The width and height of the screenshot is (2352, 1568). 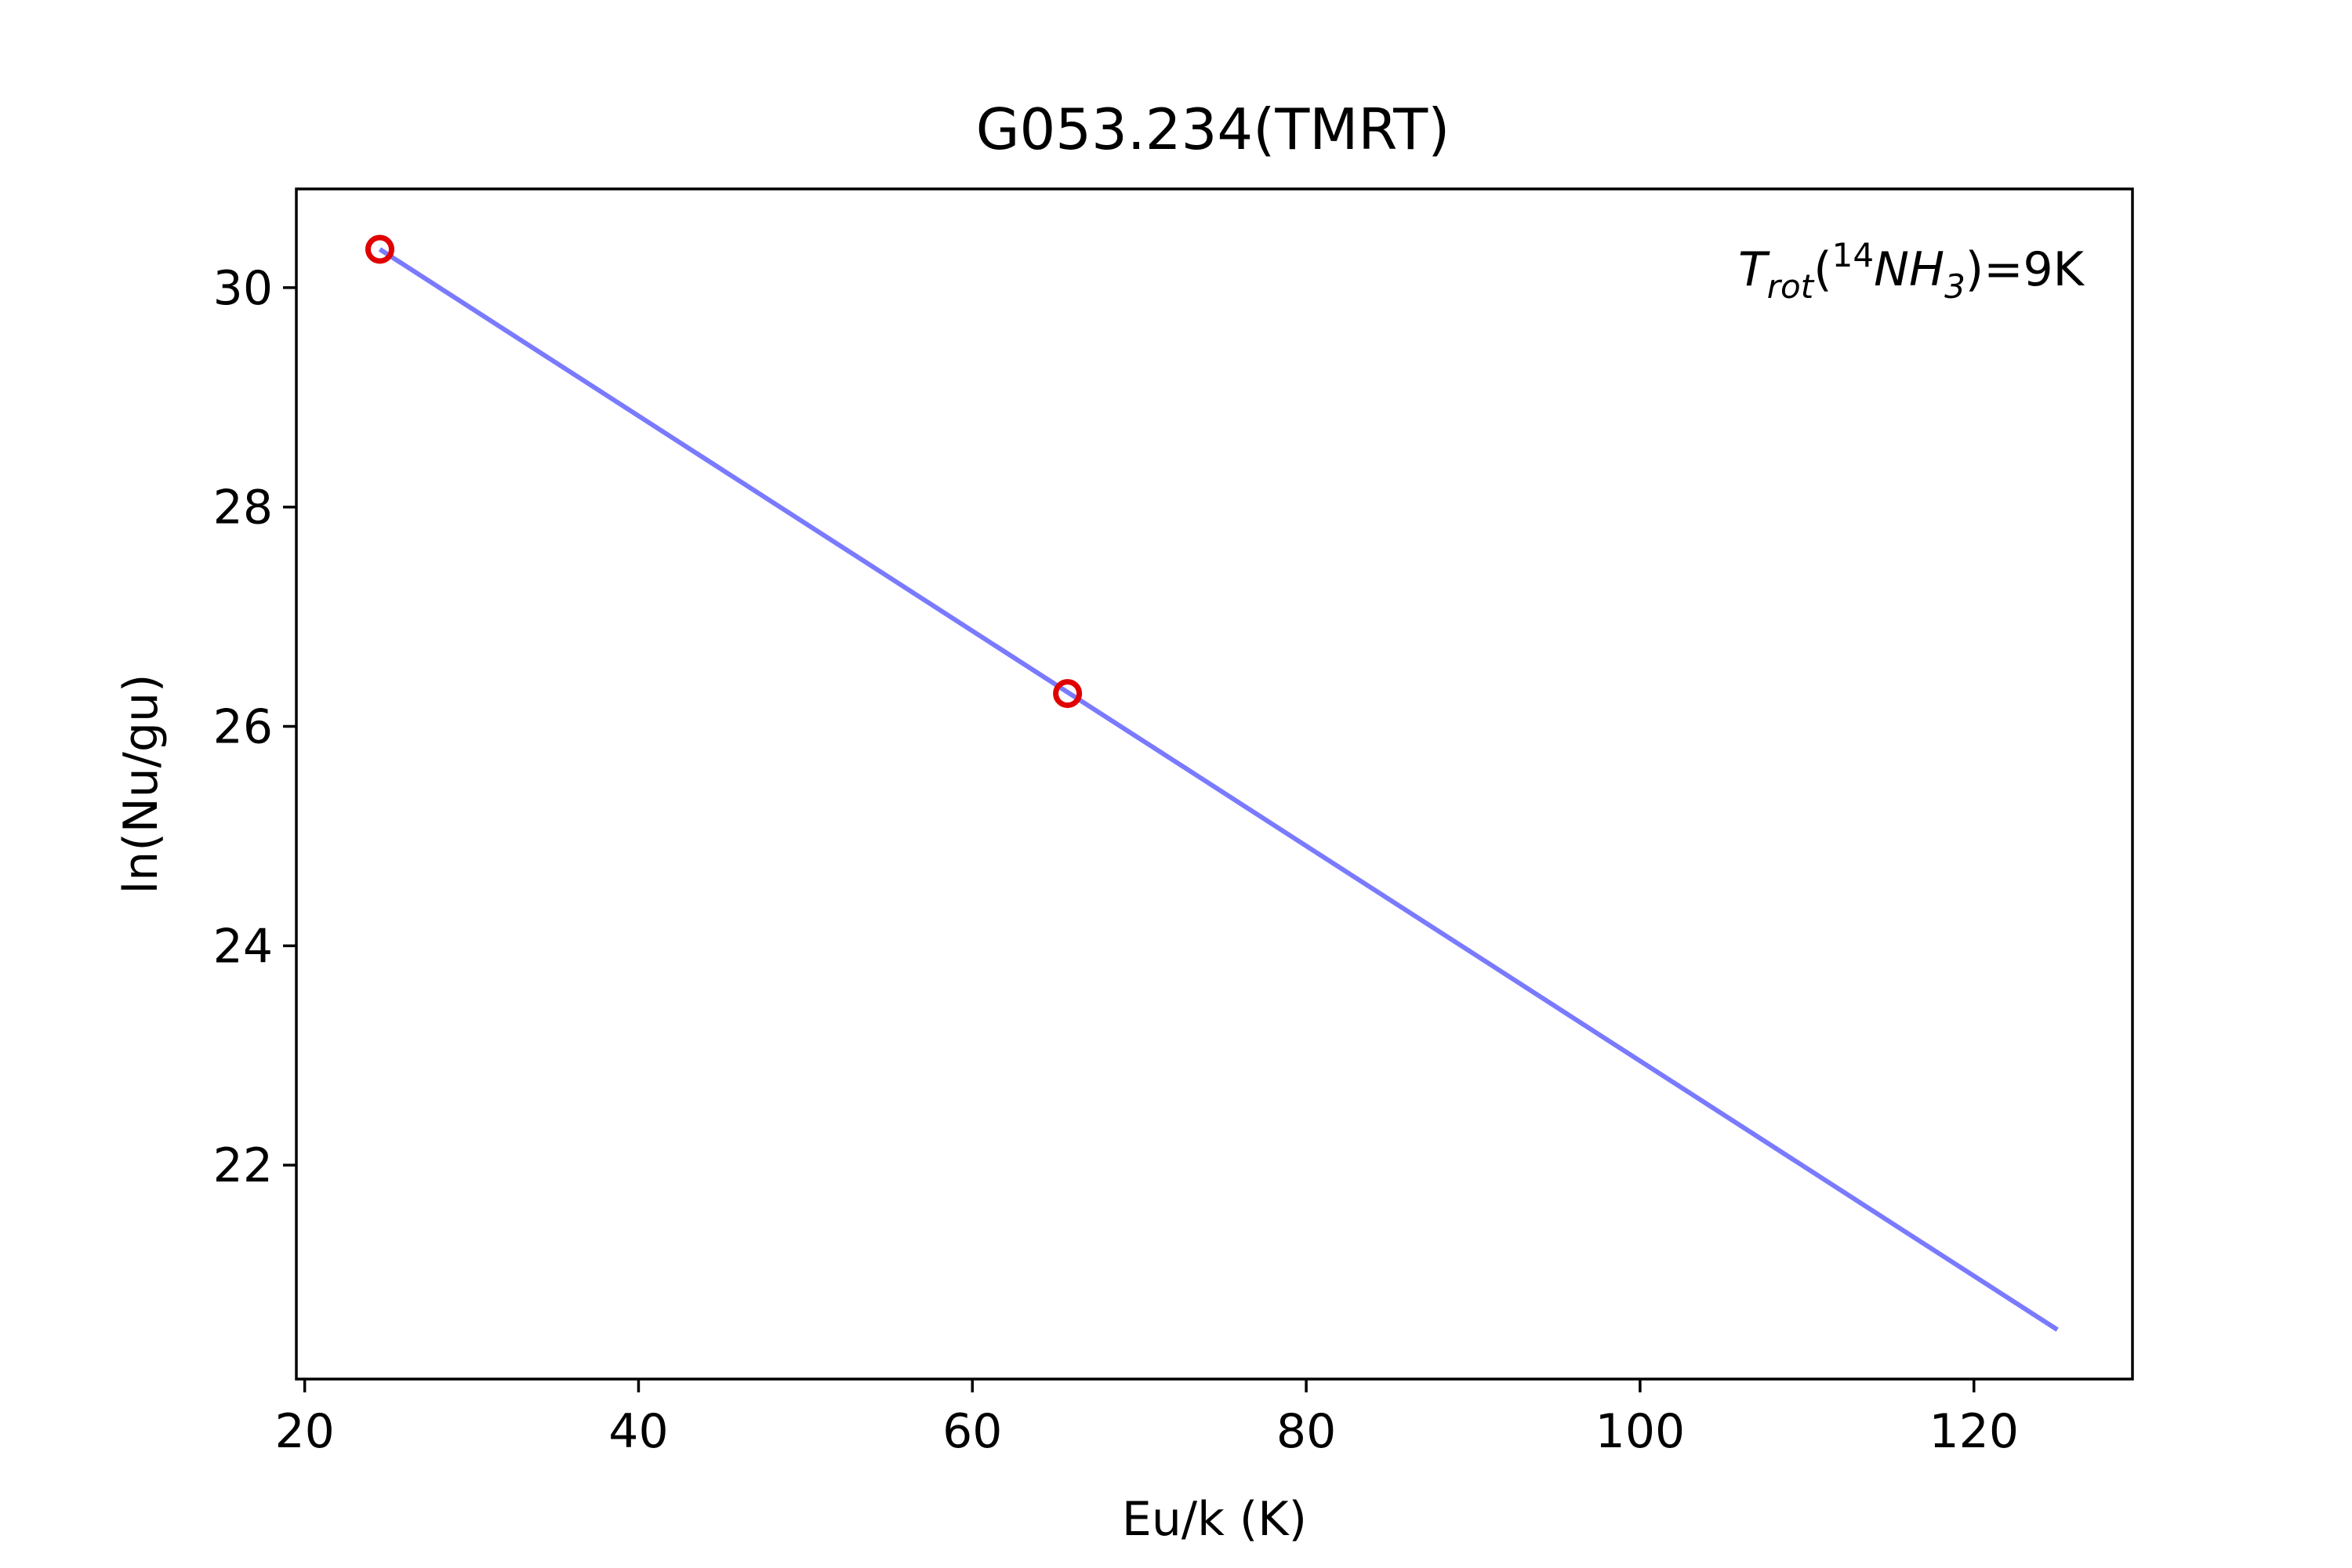 I want to click on x-axis-ticks: 20 40 60 80 100 120, so click(x=1146, y=1419).